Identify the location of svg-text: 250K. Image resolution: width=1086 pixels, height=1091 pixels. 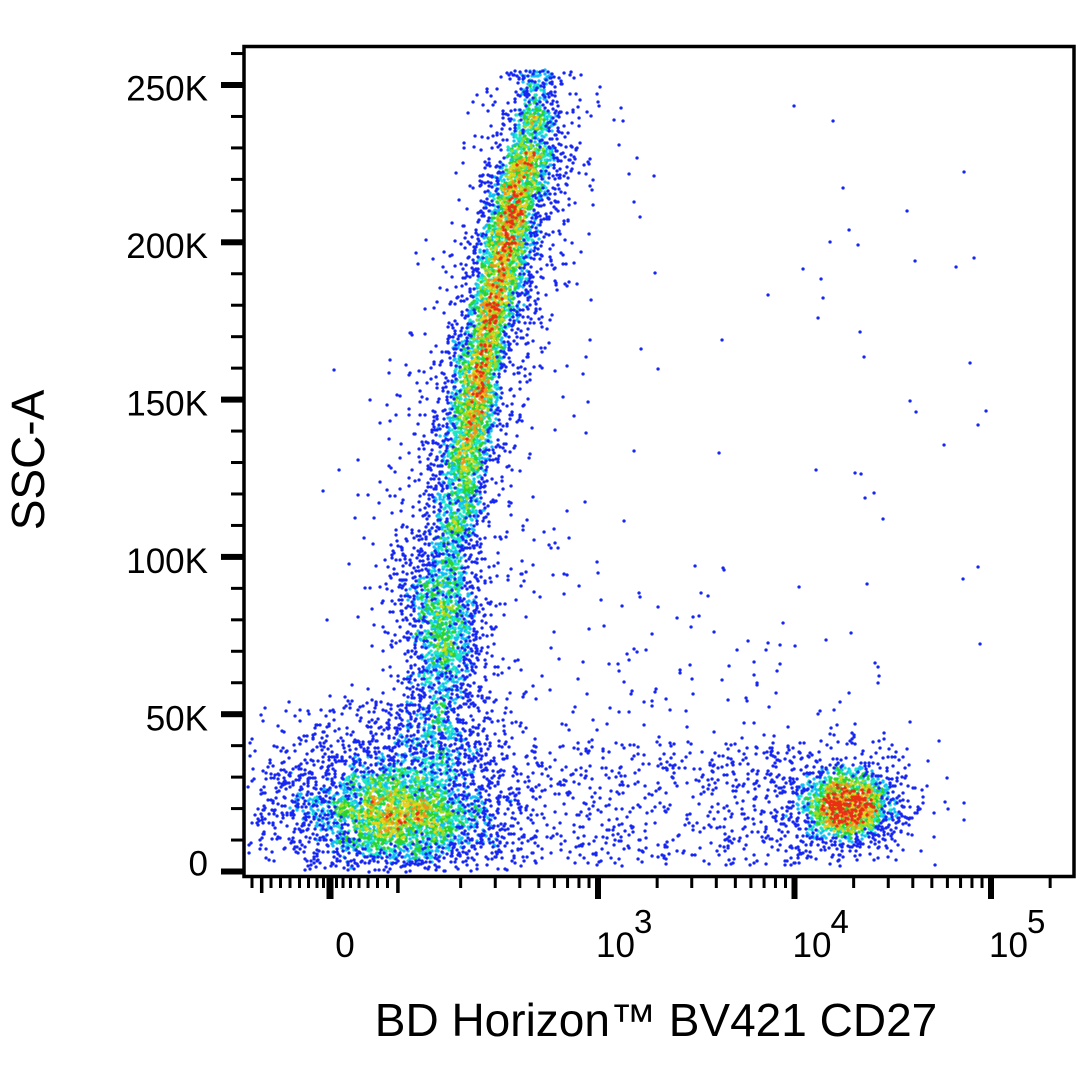
(167, 88).